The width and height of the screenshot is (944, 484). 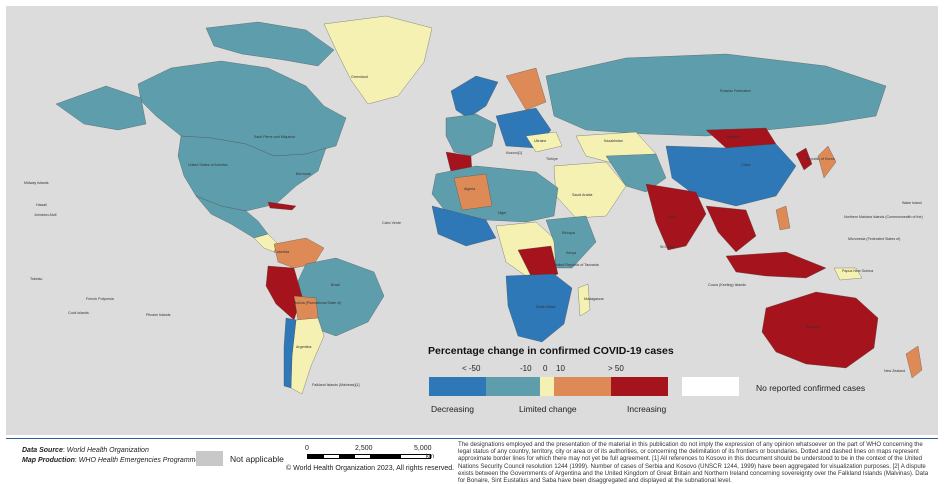 What do you see at coordinates (423, 448) in the screenshot?
I see `scale-label-5000: 5,000` at bounding box center [423, 448].